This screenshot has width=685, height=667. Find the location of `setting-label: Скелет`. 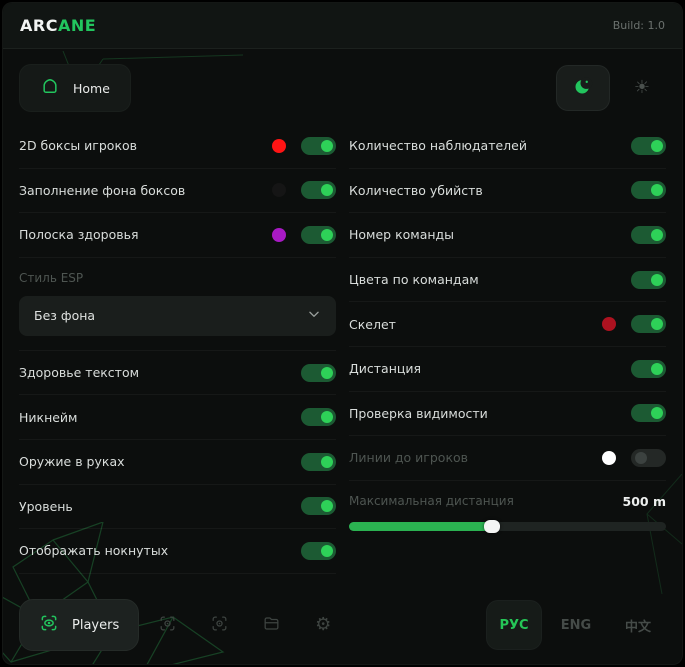

setting-label: Скелет is located at coordinates (372, 324).